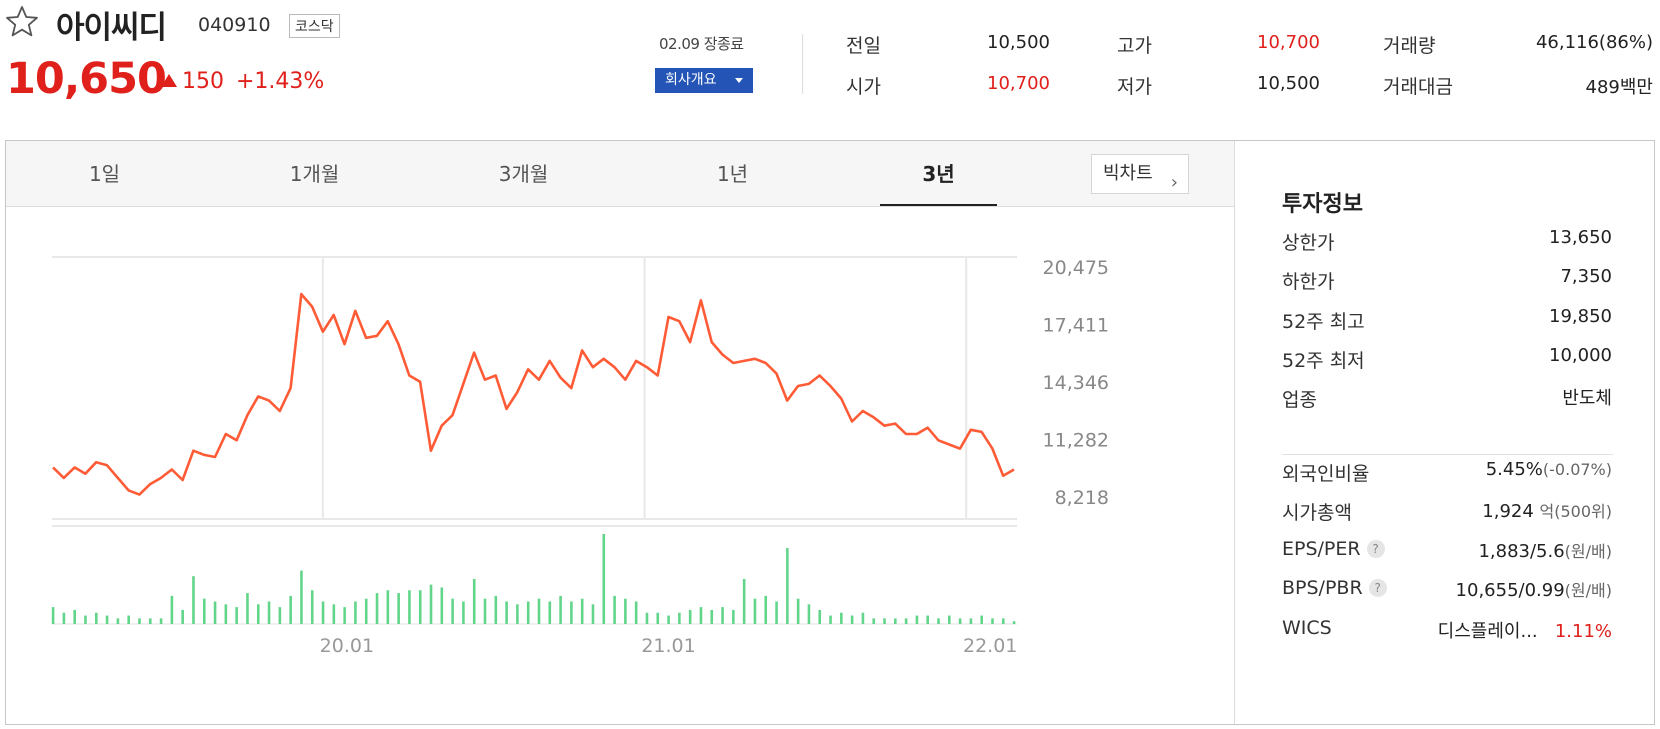  What do you see at coordinates (523, 174) in the screenshot?
I see `tab-3-month: 3개월` at bounding box center [523, 174].